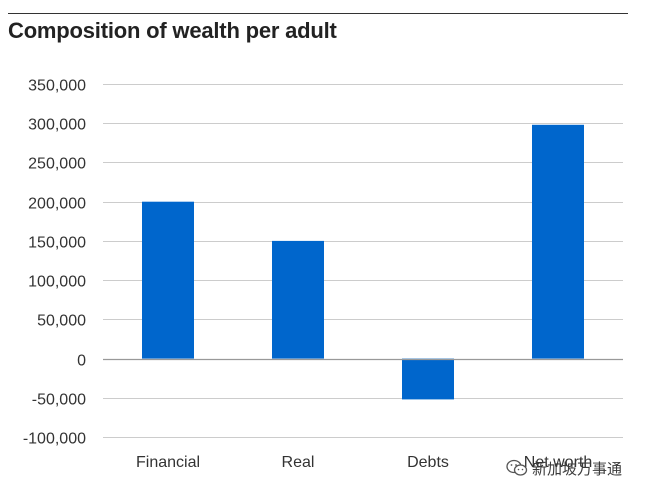  What do you see at coordinates (54, 439) in the screenshot?
I see `y-tick-label: -100,000` at bounding box center [54, 439].